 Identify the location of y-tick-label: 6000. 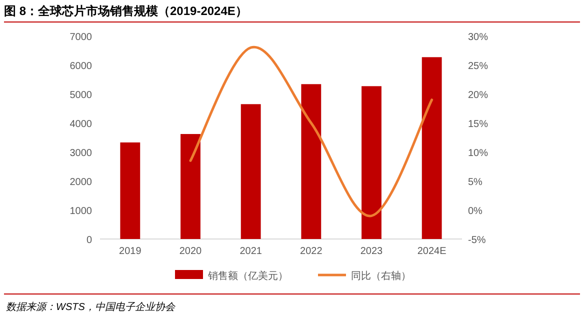
(81, 66).